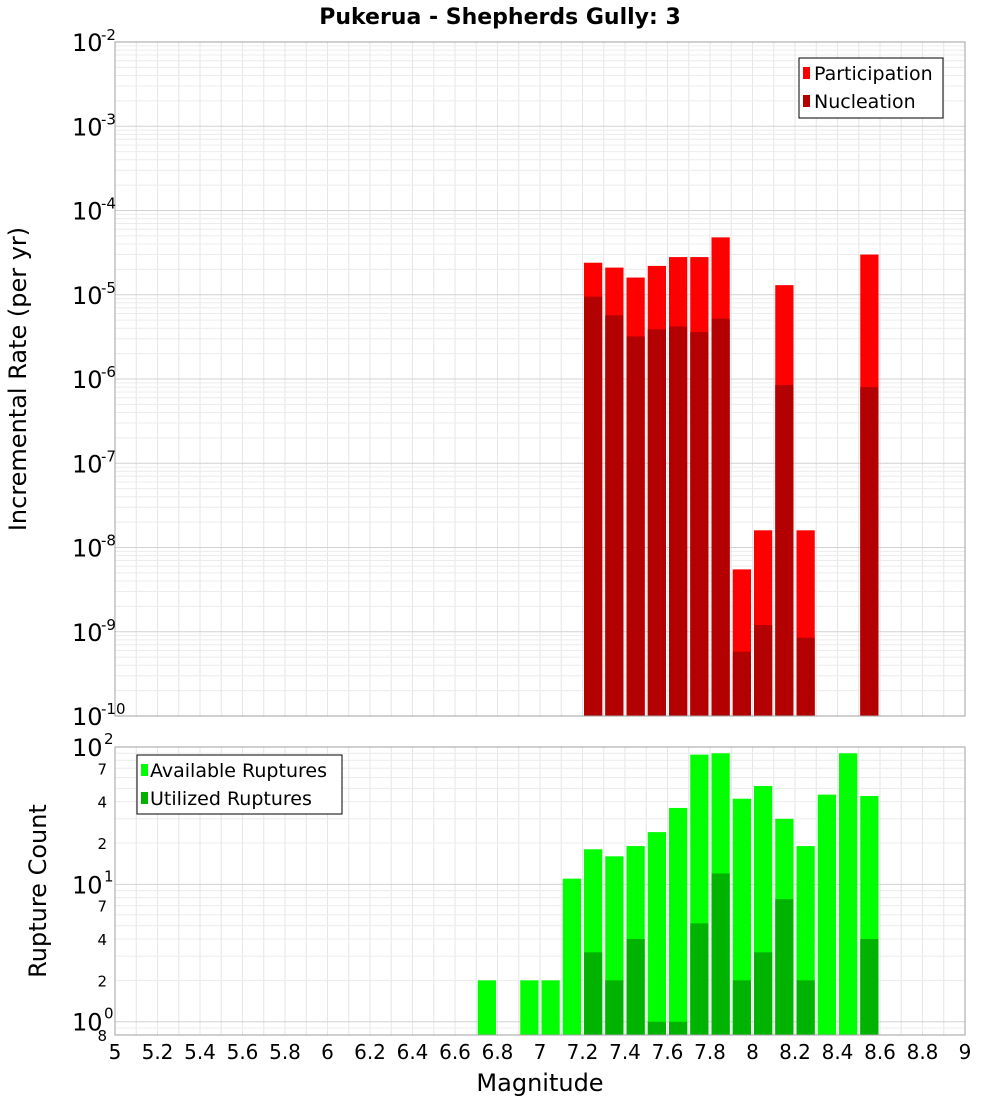 Image resolution: width=1000 pixels, height=1100 pixels. Describe the element at coordinates (710, 1052) in the screenshot. I see `x-tick-label: 7.8` at that location.